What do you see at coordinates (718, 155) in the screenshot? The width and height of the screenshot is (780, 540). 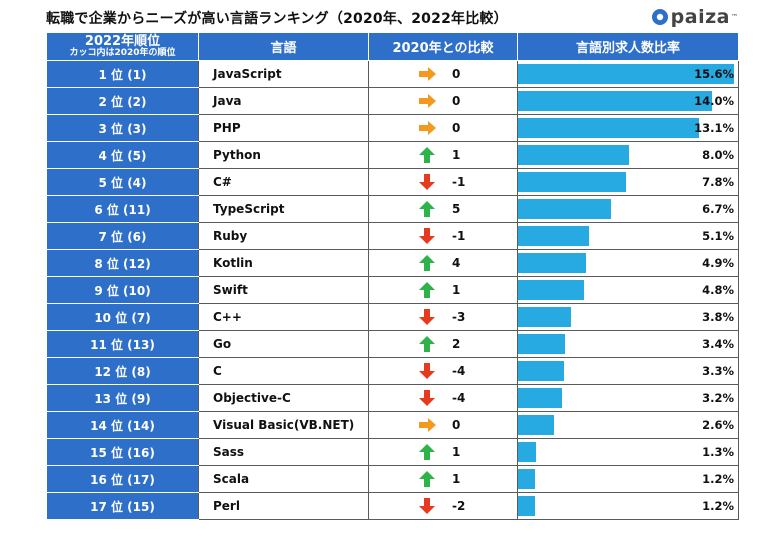 I see `ratio-label: 8.0%` at bounding box center [718, 155].